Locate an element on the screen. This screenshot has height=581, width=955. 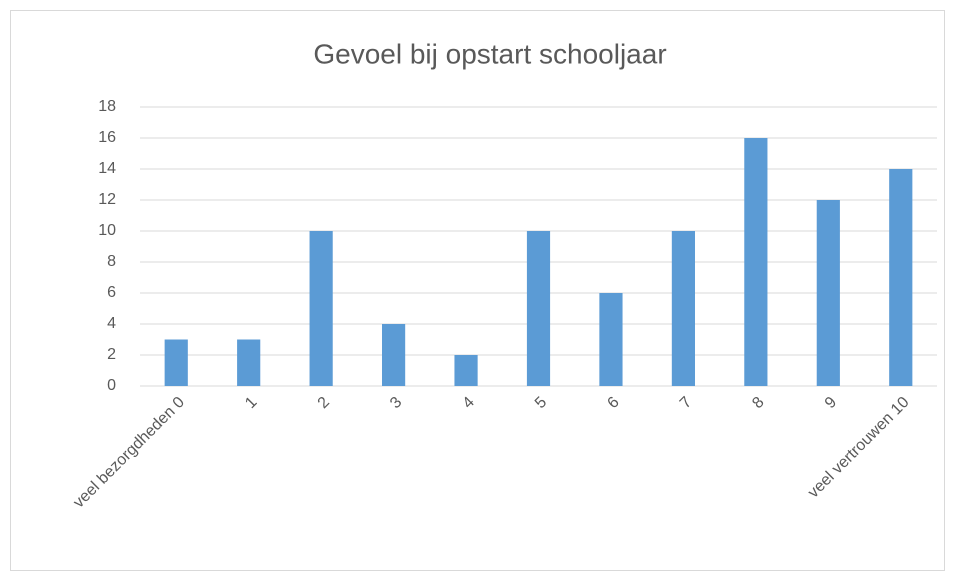
y-tick-label: 6 is located at coordinates (111, 292).